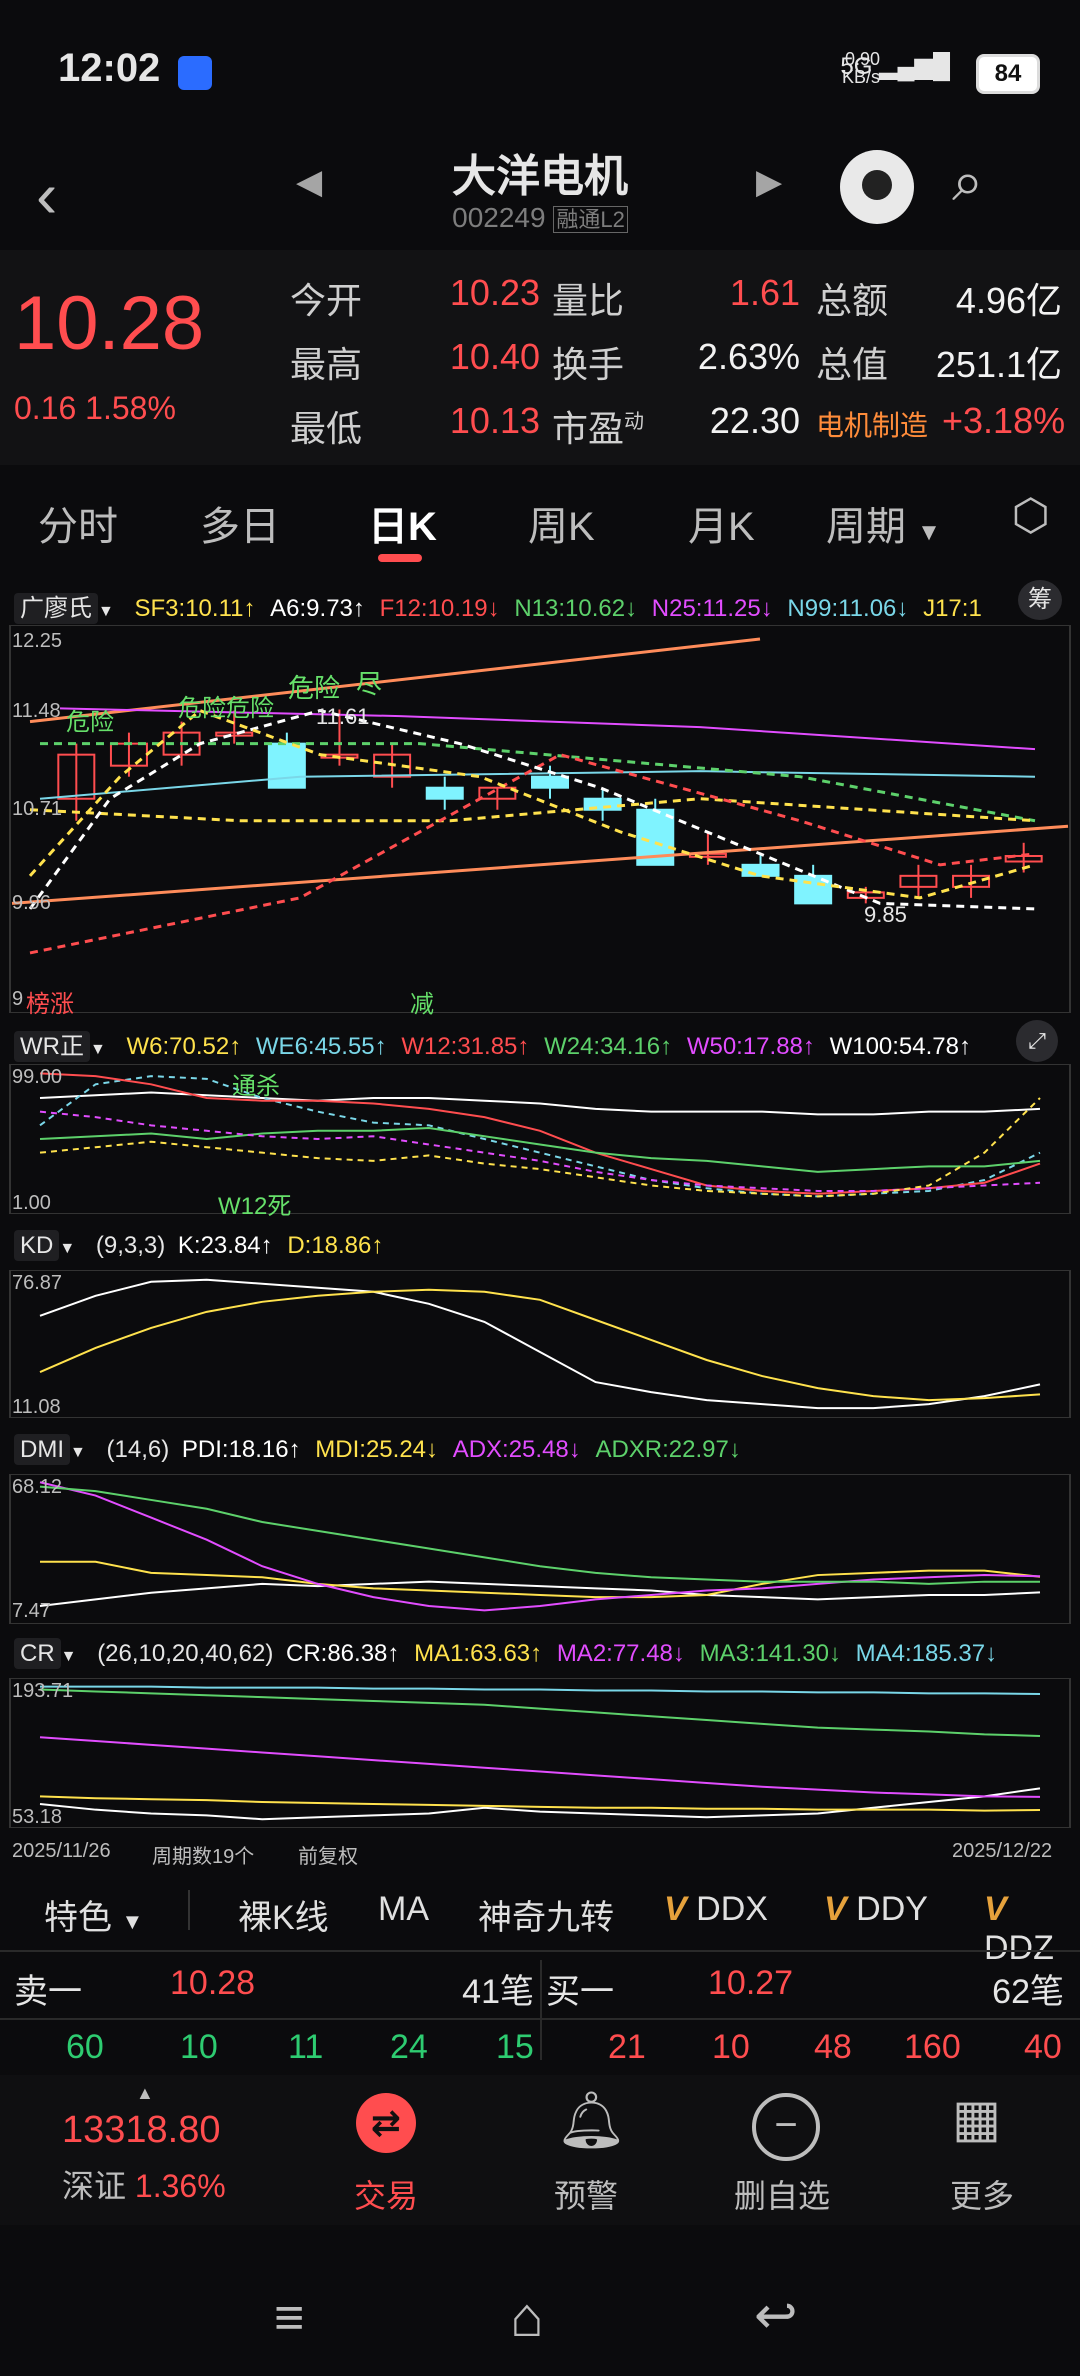  Describe the element at coordinates (540, 218) in the screenshot. I see `stock-code: 002249 融通L2` at that location.